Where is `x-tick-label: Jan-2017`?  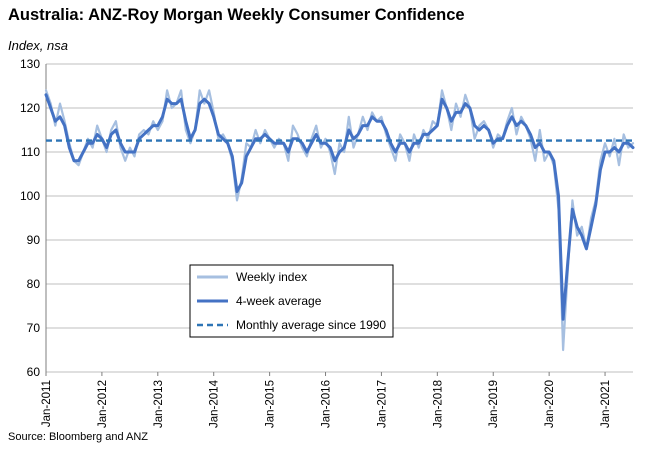 x-tick-label: Jan-2017 is located at coordinates (382, 404).